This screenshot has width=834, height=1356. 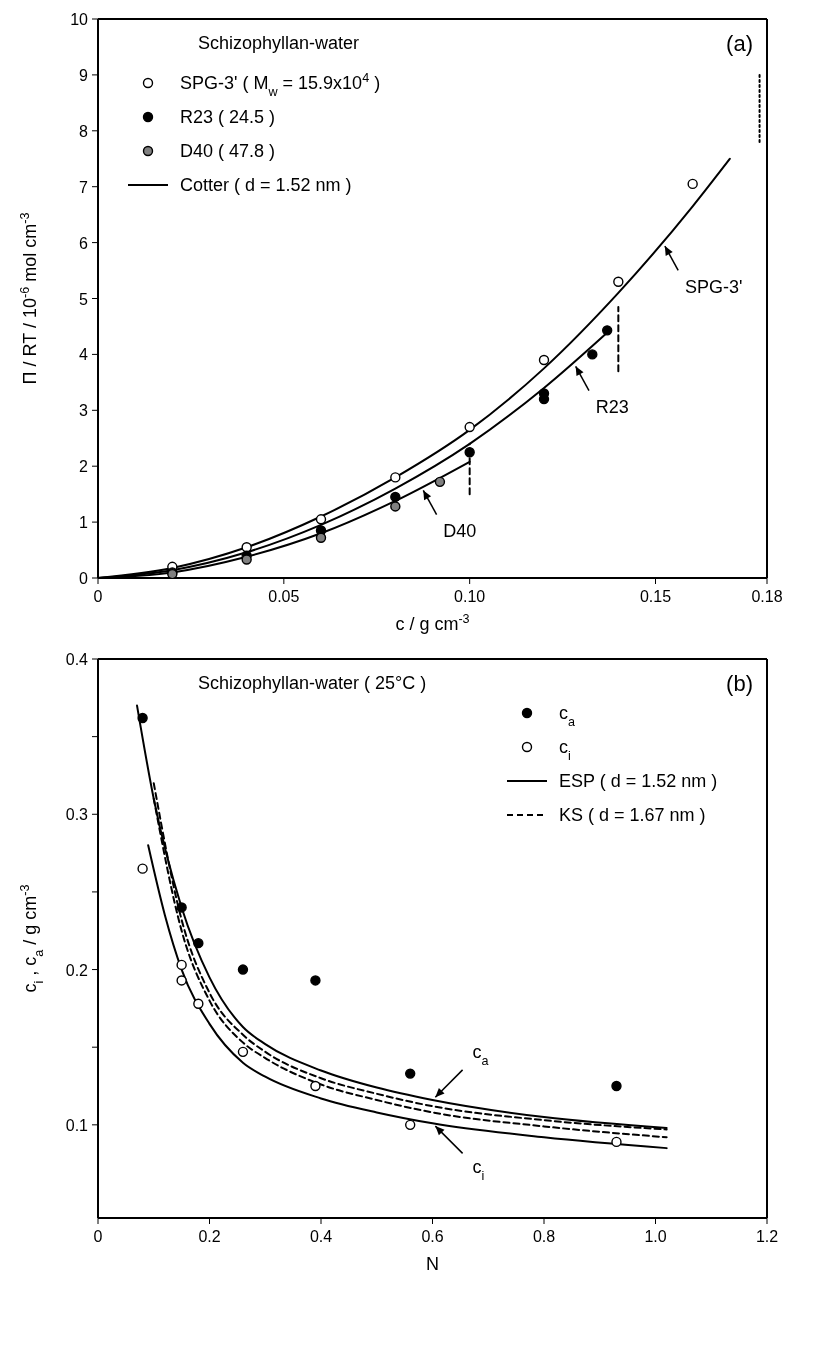 What do you see at coordinates (478, 1170) in the screenshot?
I see `annotation: c$_{i}$` at bounding box center [478, 1170].